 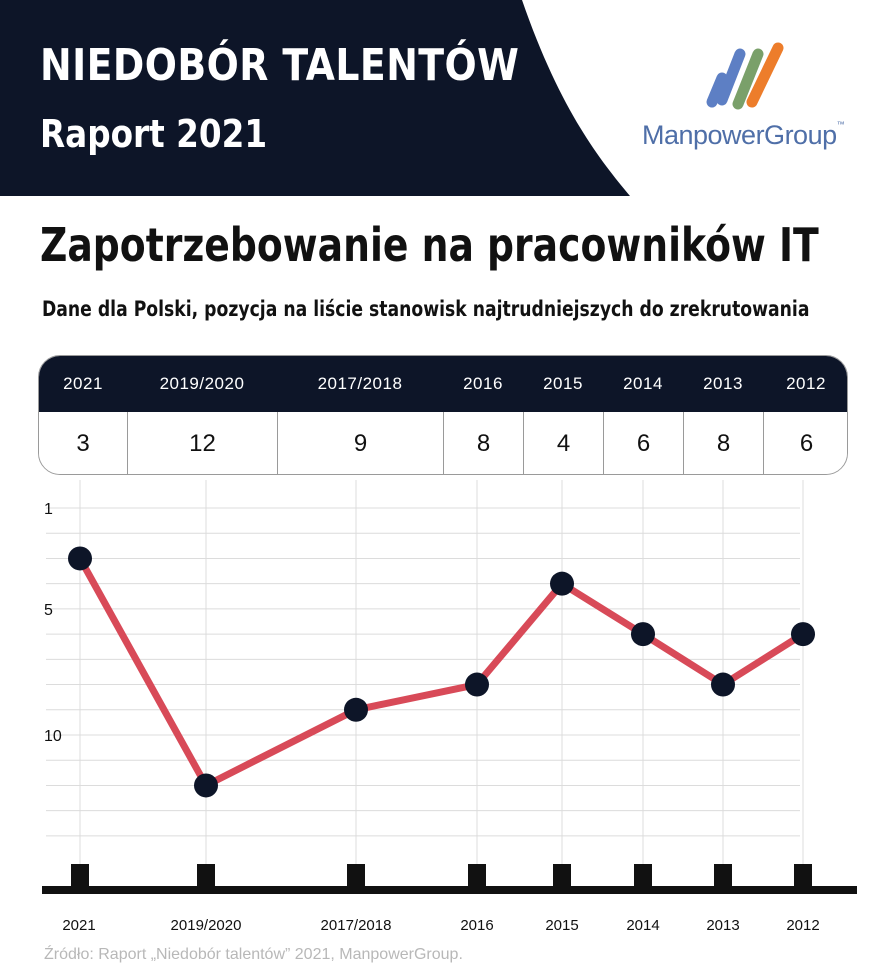 What do you see at coordinates (429, 245) in the screenshot?
I see `chart-title: Zapotrzebowanie na pracowników IT` at bounding box center [429, 245].